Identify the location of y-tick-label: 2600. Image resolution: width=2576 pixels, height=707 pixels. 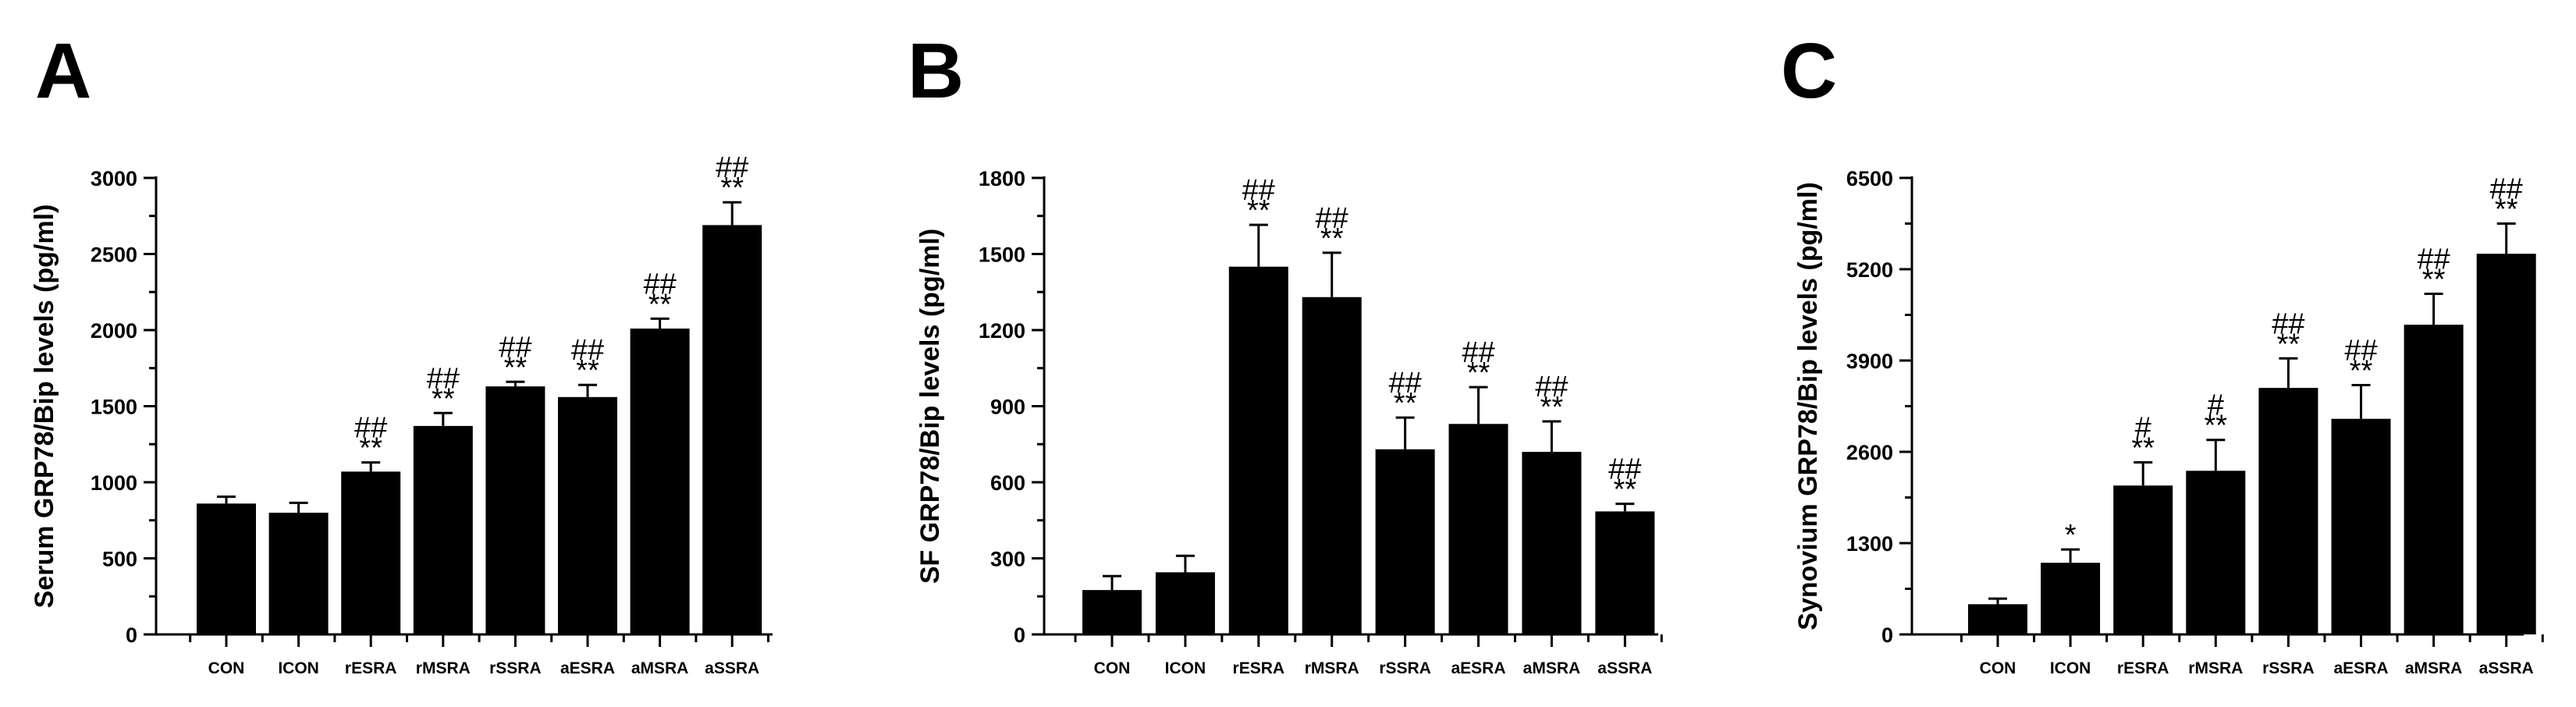
(1869, 453).